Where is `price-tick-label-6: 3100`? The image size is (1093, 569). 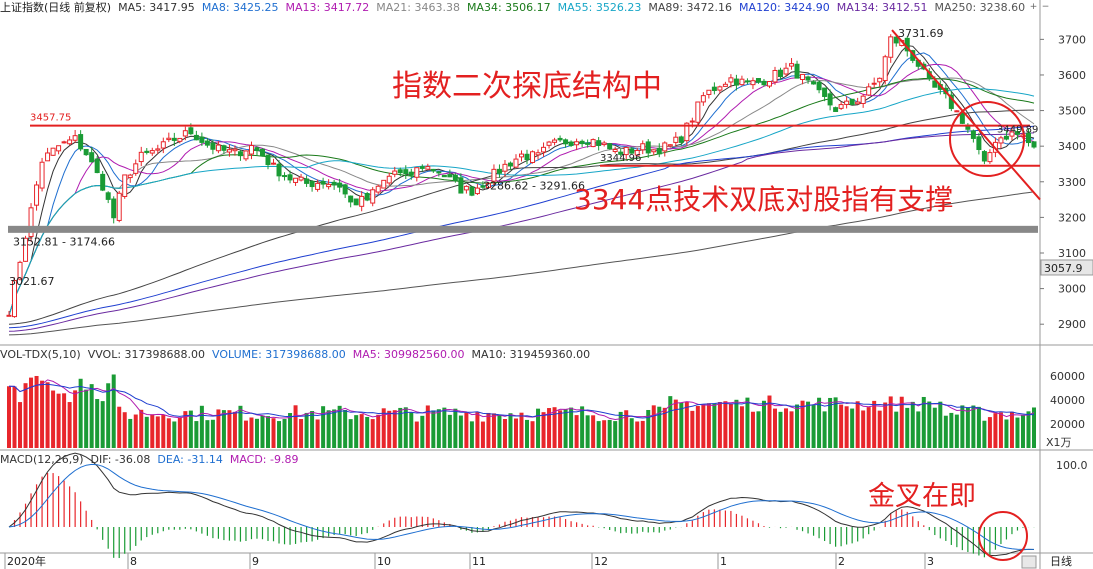
price-tick-label-6: 3100 is located at coordinates (1072, 253).